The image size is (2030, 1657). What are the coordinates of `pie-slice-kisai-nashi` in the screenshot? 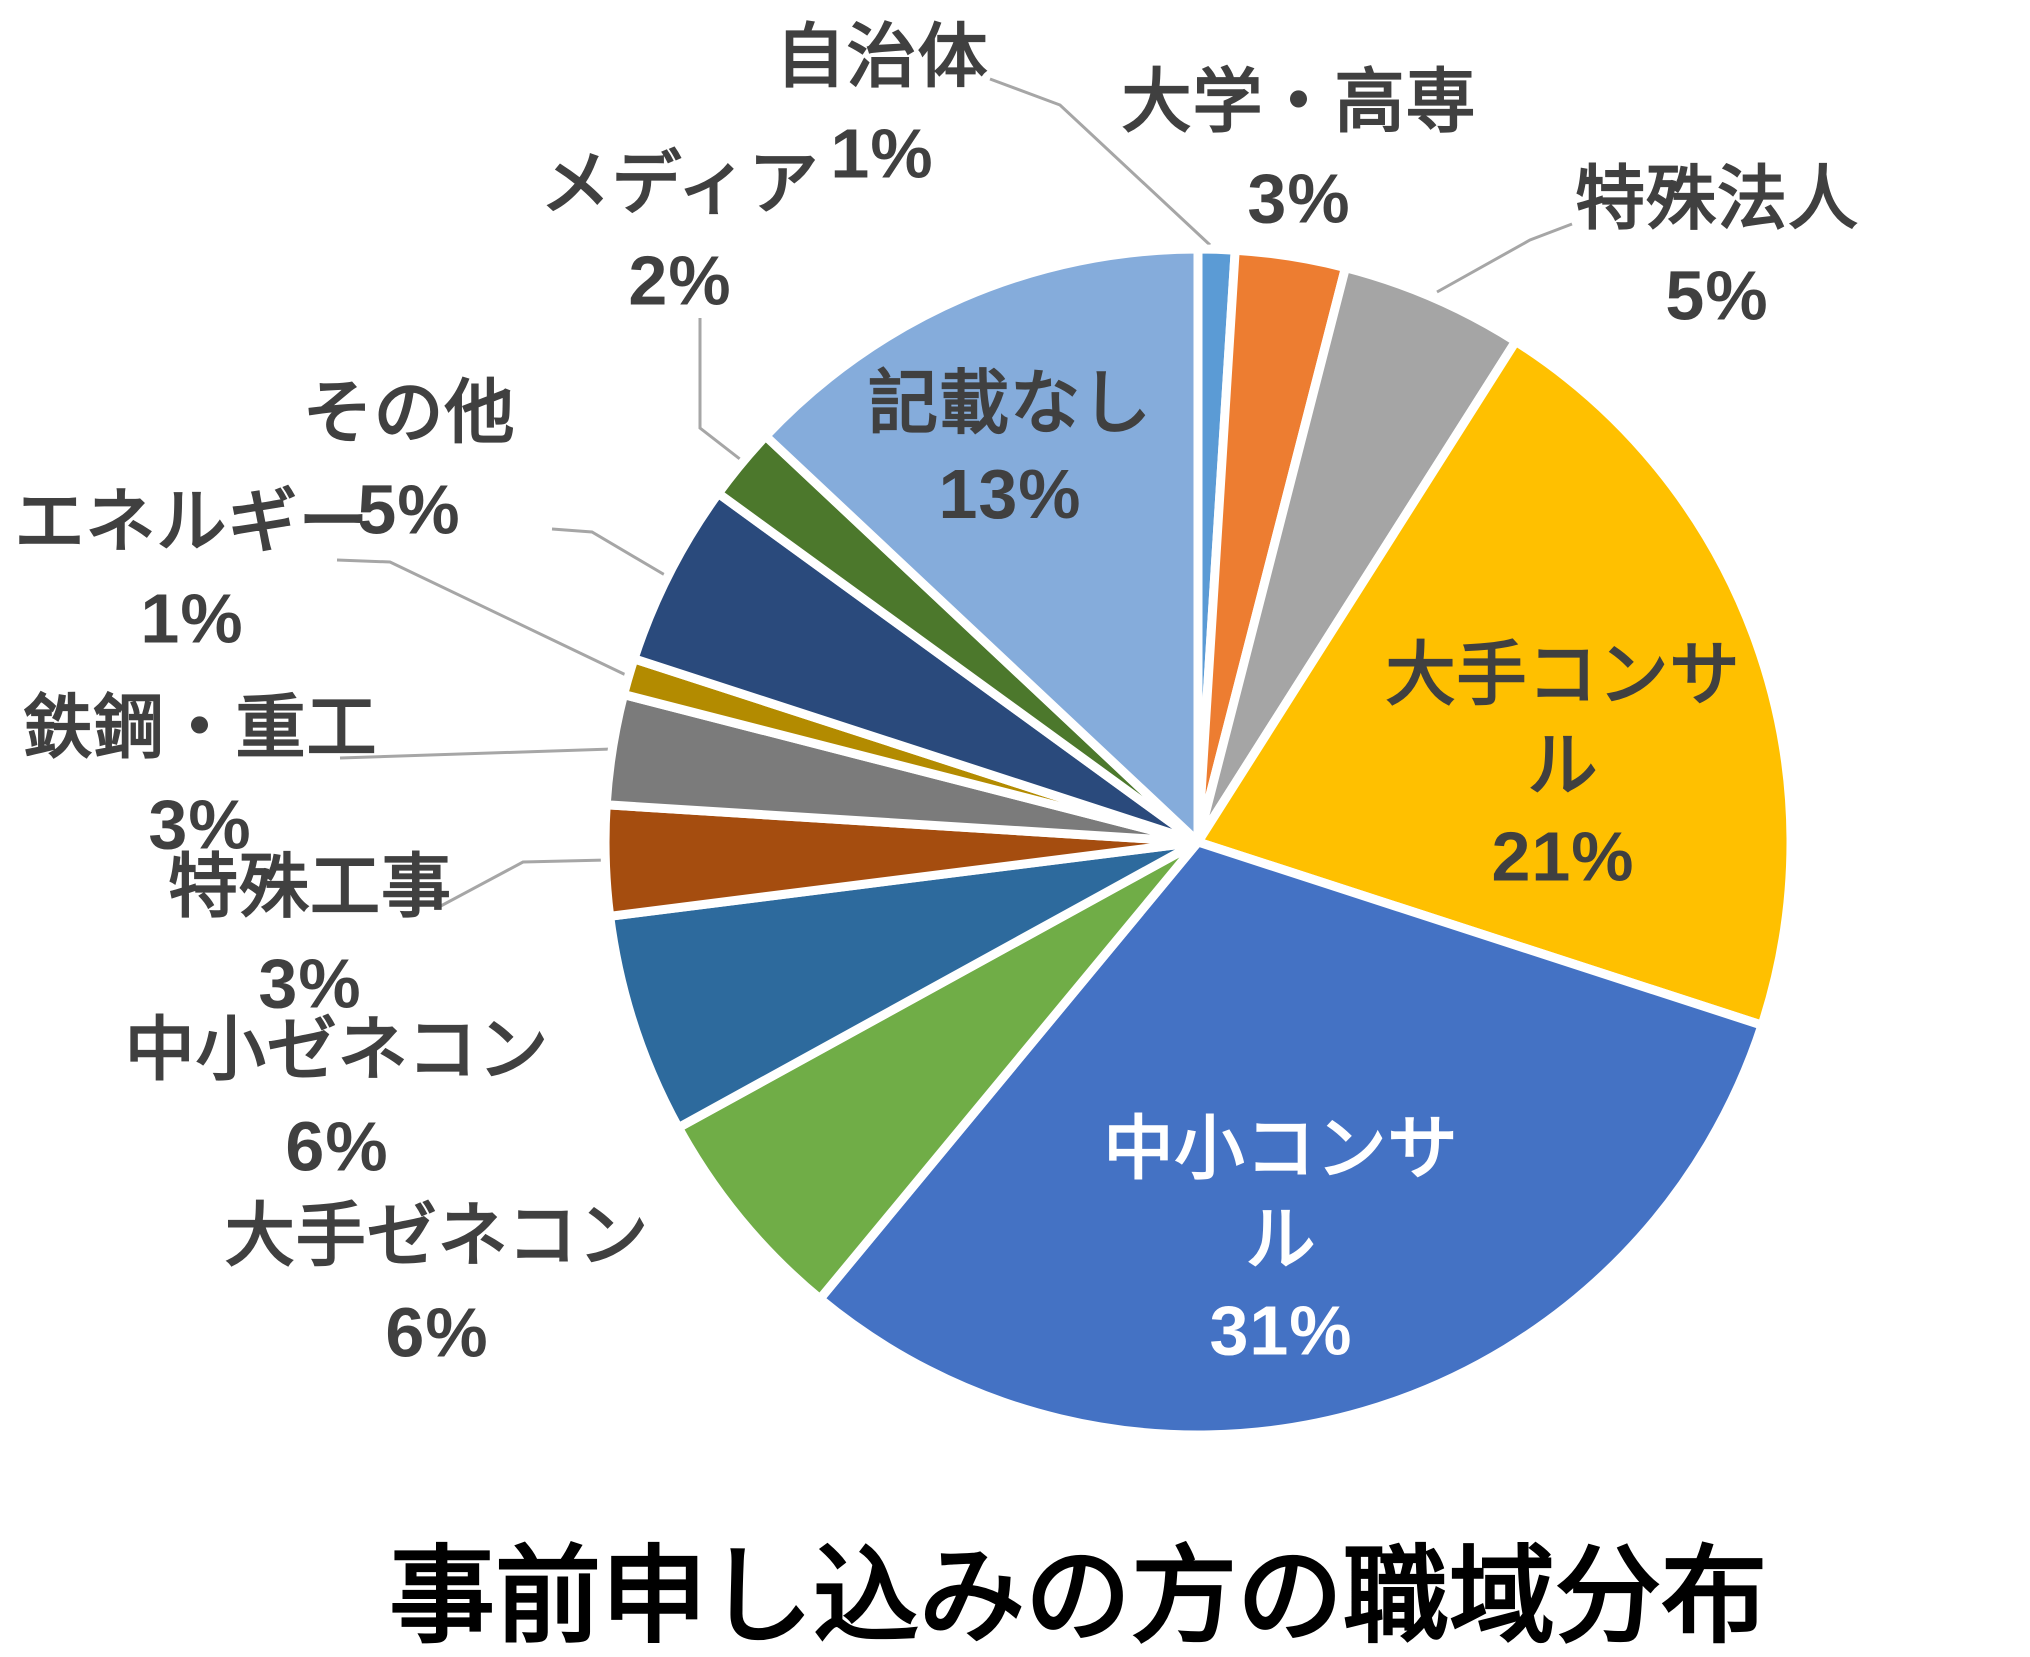 It's located at (982, 545).